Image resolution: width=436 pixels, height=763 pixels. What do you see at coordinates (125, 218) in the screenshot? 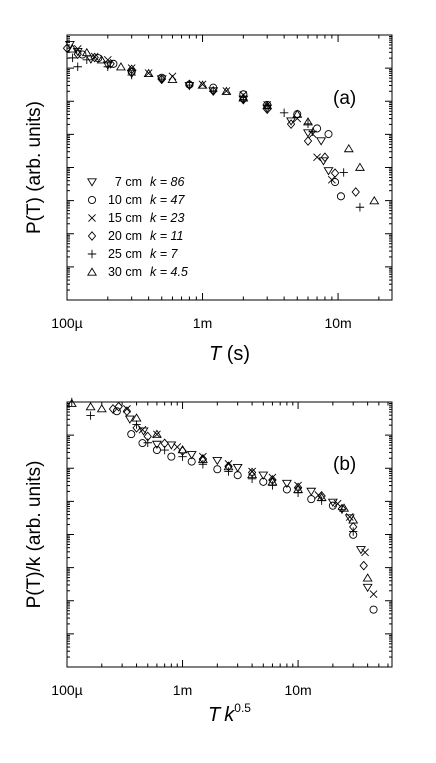
I see `legend-series-name: 15 cm` at bounding box center [125, 218].